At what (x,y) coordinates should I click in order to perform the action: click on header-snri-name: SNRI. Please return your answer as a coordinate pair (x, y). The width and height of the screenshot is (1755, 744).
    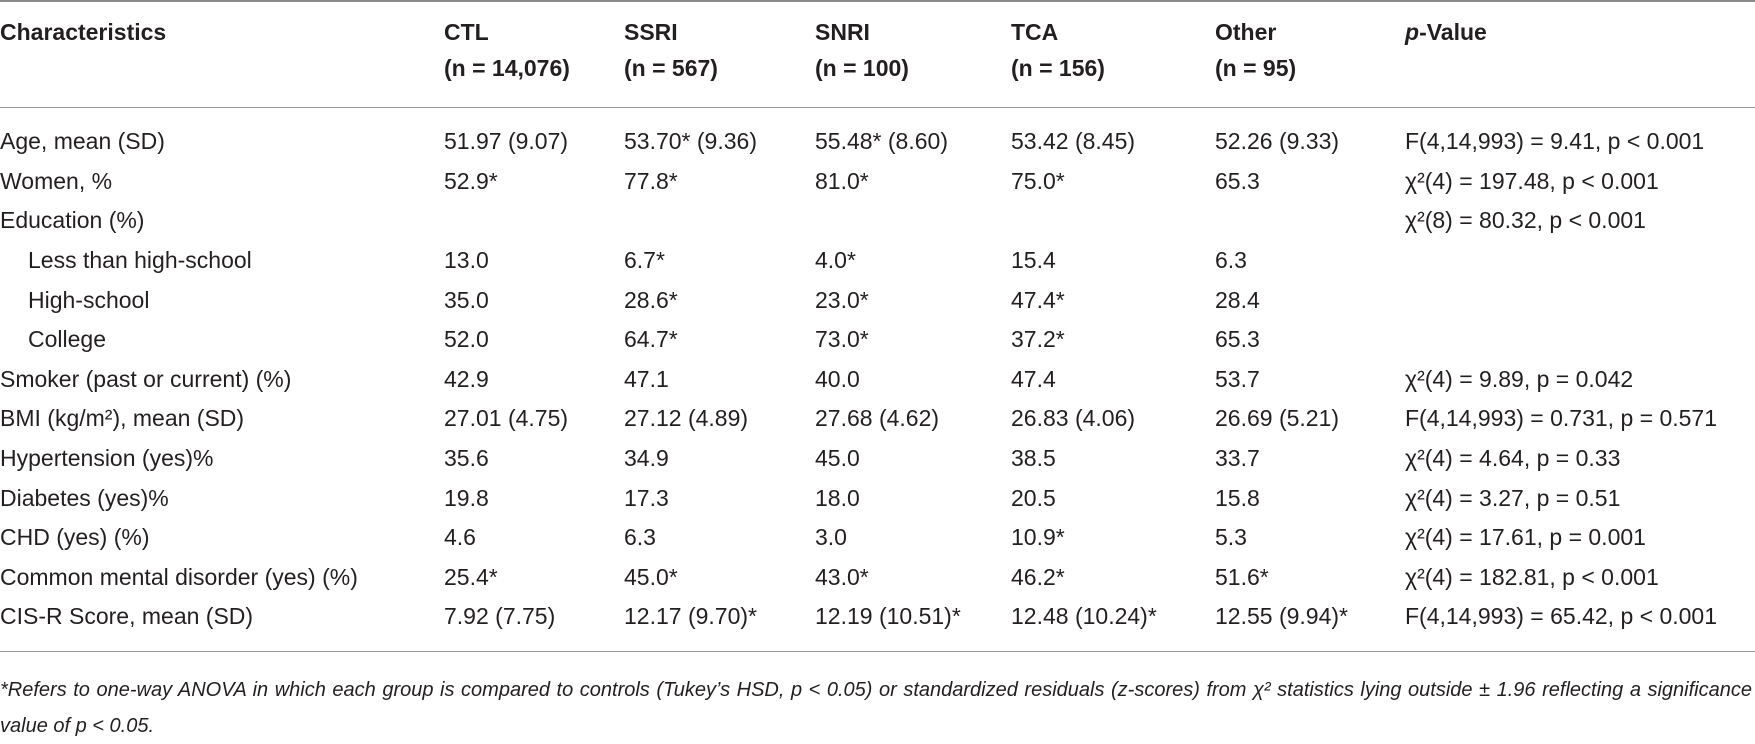
    Looking at the image, I should click on (842, 32).